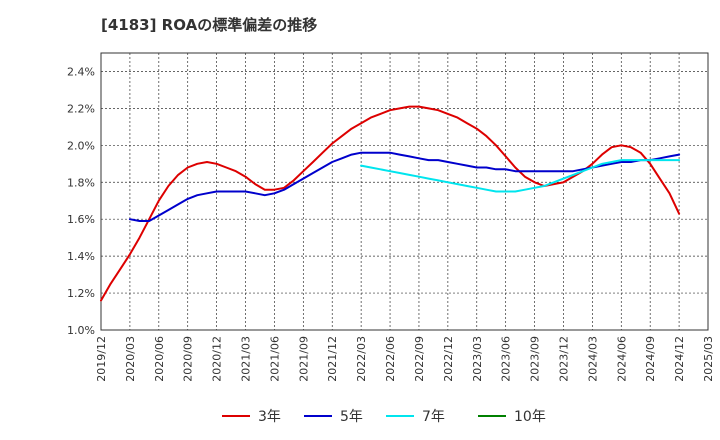 The width and height of the screenshot is (720, 440). I want to click on x-tick-label: 2022/09, so click(419, 359).